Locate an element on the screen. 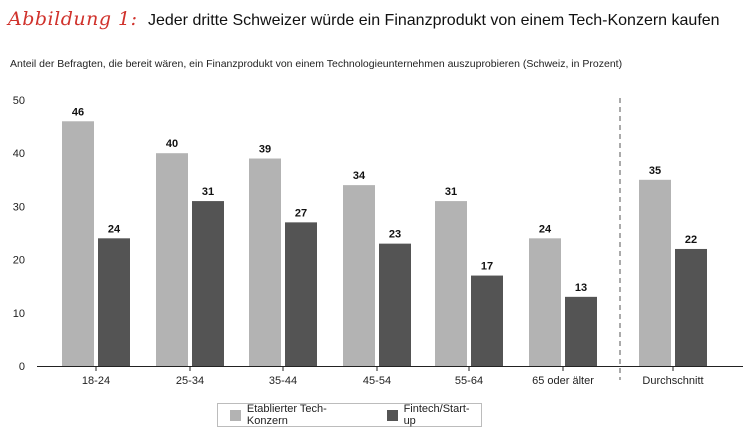 This screenshot has height=439, width=750. bar-value-label: 13 is located at coordinates (581, 288).